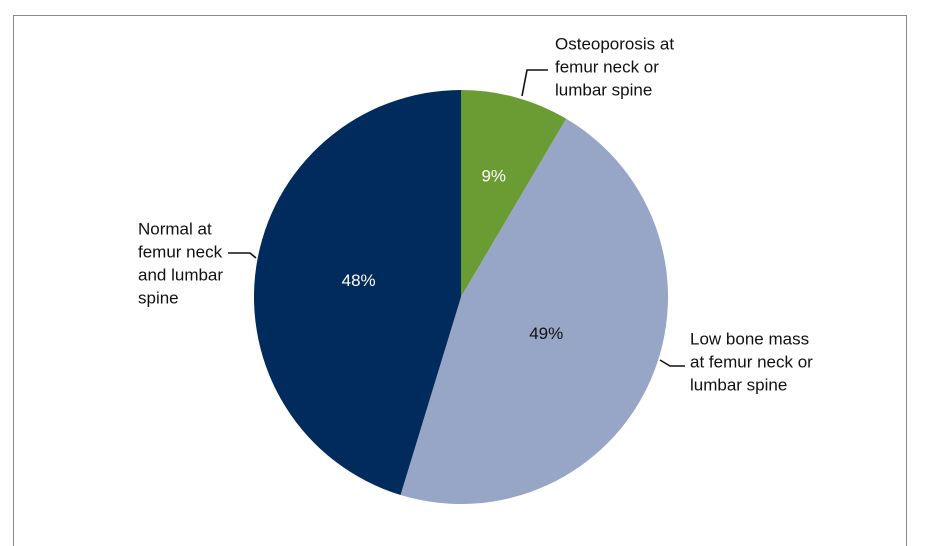 This screenshot has width=945, height=546. Describe the element at coordinates (359, 280) in the screenshot. I see `value-label: 48%` at that location.